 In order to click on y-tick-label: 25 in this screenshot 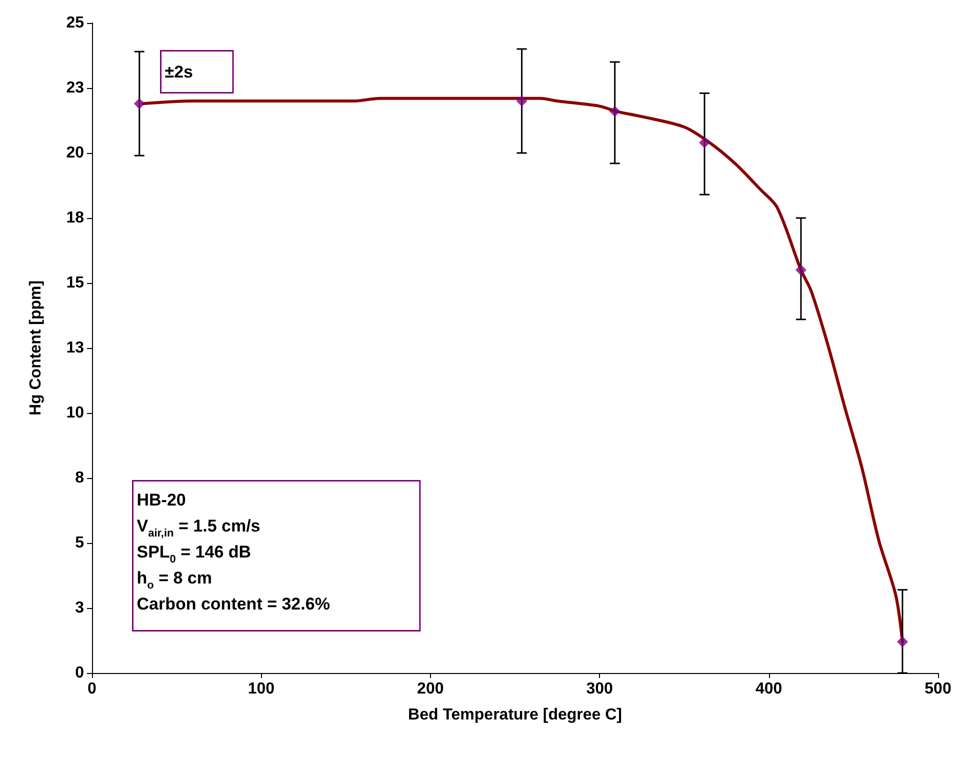, I will do `click(75, 23)`.